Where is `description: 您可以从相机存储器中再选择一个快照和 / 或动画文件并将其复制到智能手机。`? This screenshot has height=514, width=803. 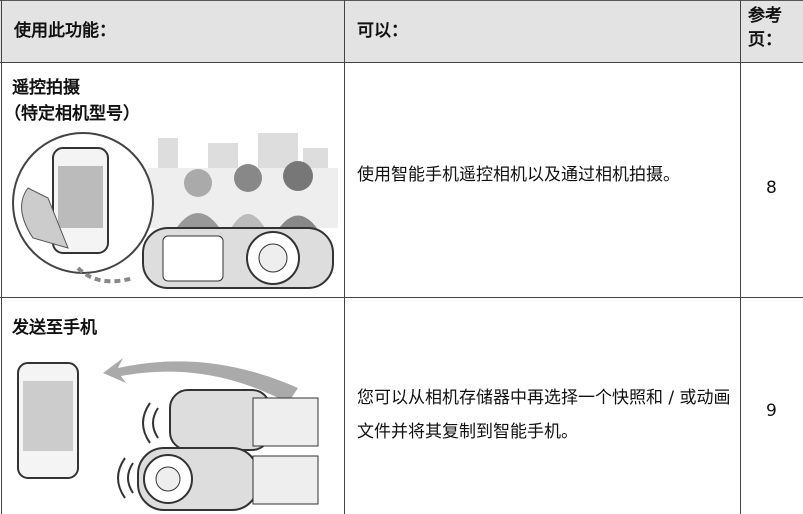
description: 您可以从相机存储器中再选择一个快照和 / 或动画文件并将其复制到智能手机。 is located at coordinates (544, 415).